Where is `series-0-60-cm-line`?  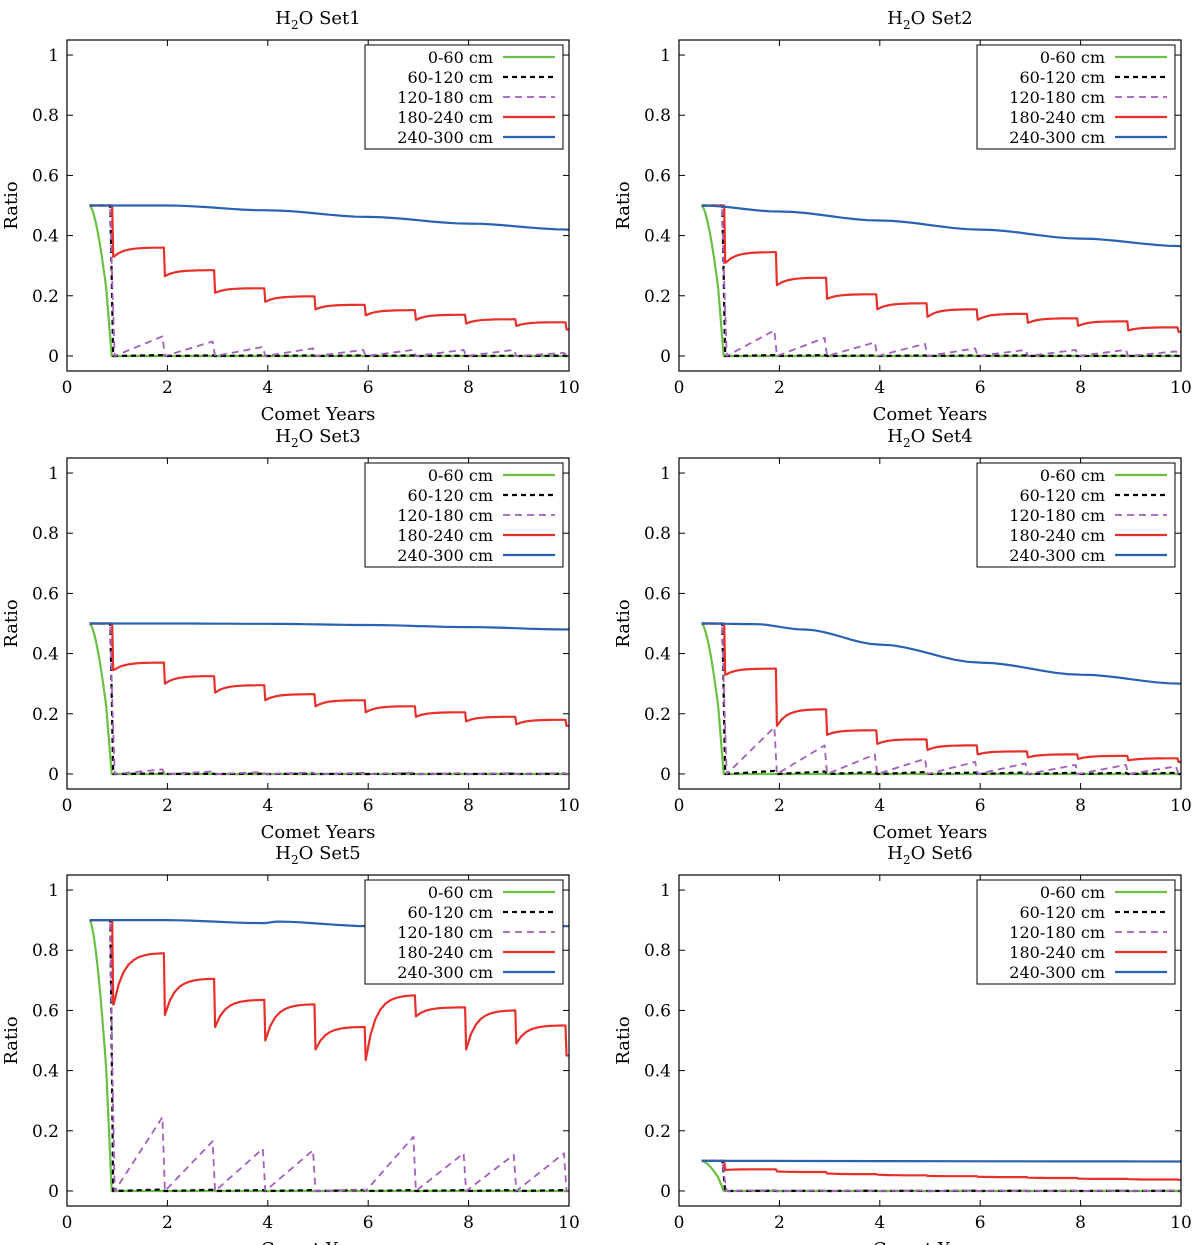
series-0-60-cm-line is located at coordinates (329, 699).